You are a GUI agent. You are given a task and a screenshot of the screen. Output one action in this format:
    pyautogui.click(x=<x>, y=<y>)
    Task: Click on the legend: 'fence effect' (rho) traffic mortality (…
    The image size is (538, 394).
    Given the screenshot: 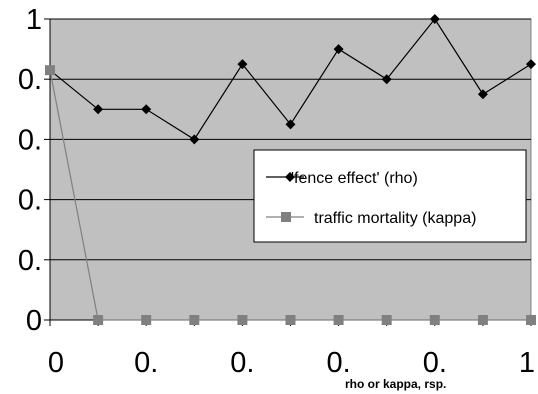 What is the action you would take?
    pyautogui.click(x=390, y=196)
    